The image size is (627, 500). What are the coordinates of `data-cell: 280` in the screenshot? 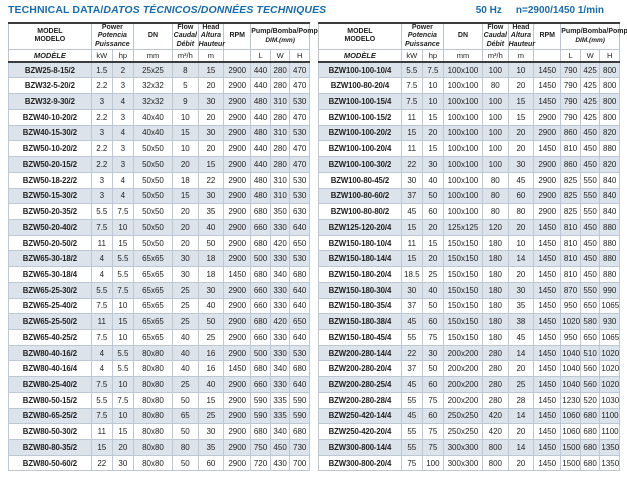 It's located at (495, 353).